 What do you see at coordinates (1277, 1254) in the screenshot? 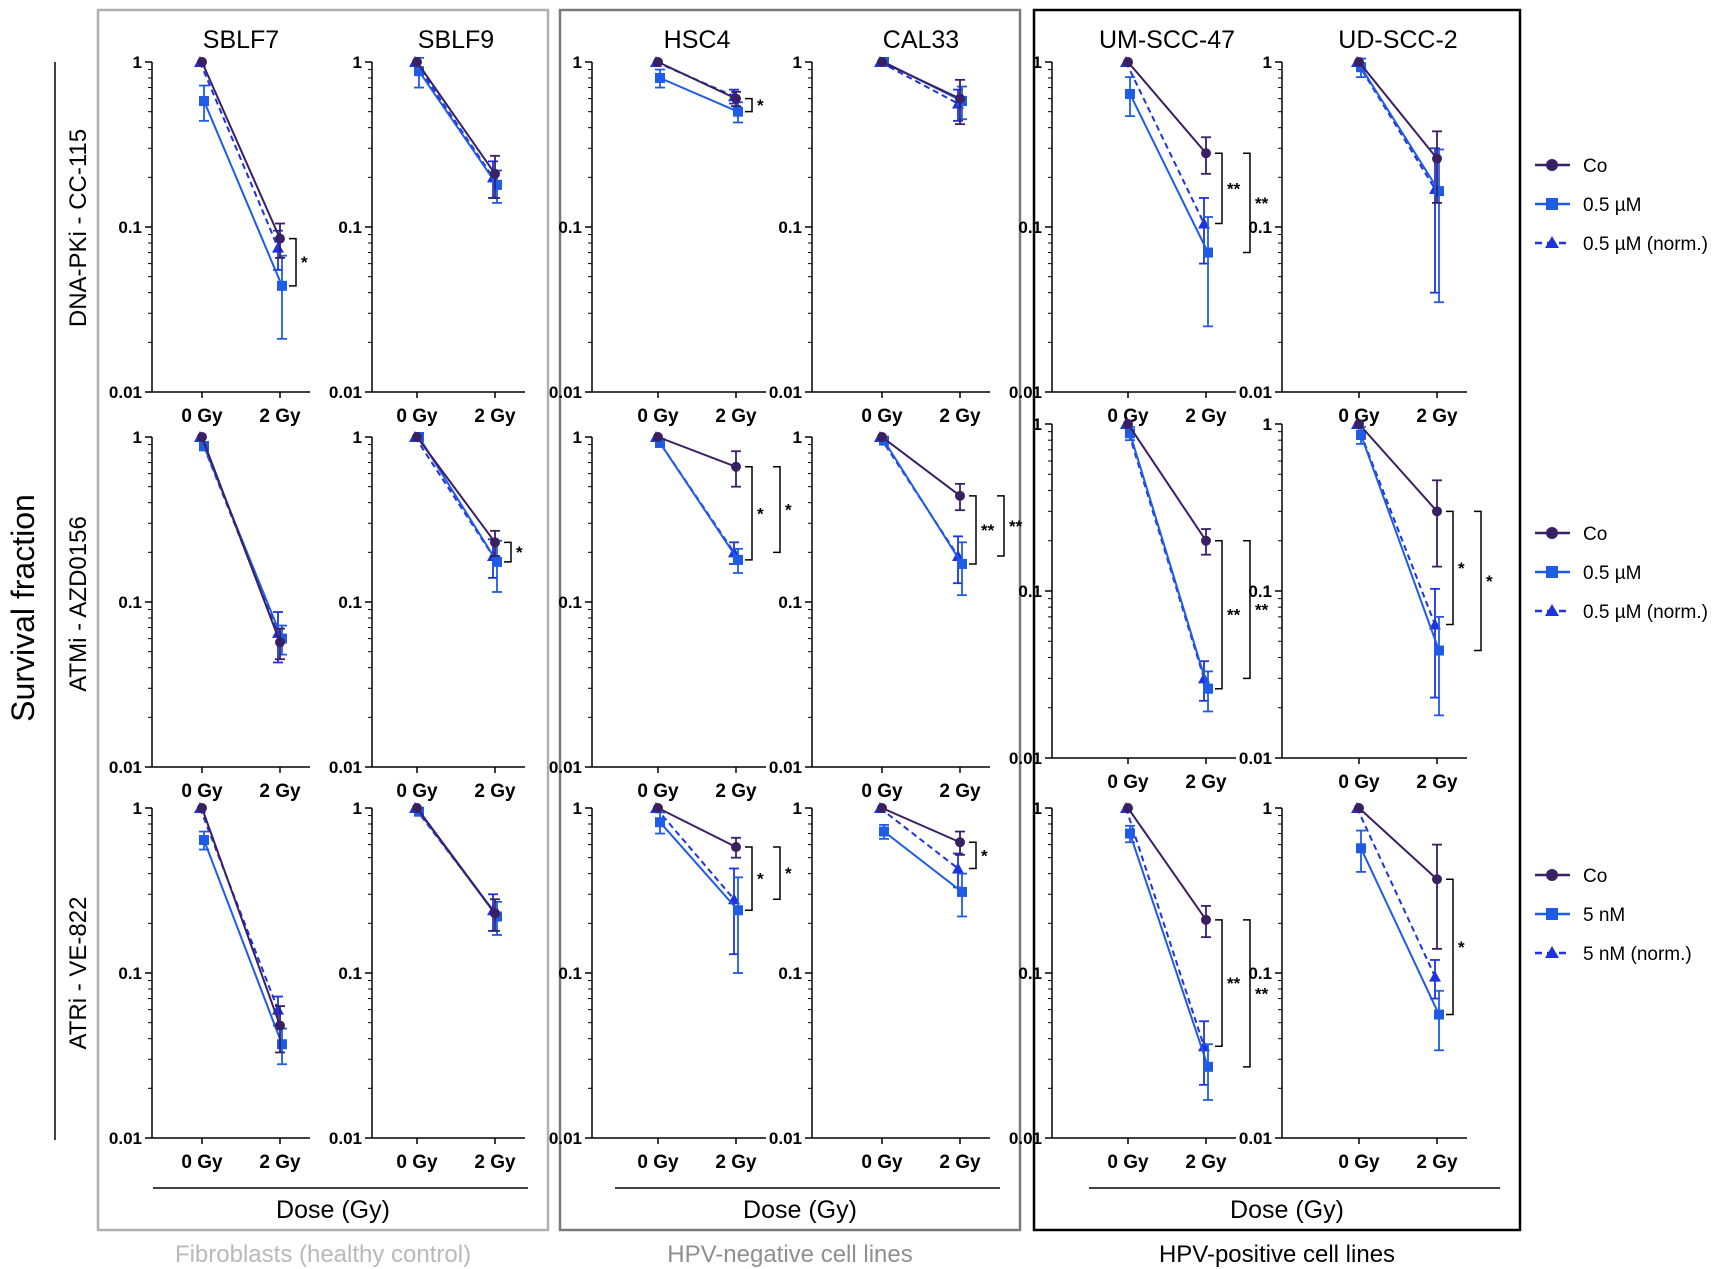
I see `group-label-3: HPV-positive cell lines` at bounding box center [1277, 1254].